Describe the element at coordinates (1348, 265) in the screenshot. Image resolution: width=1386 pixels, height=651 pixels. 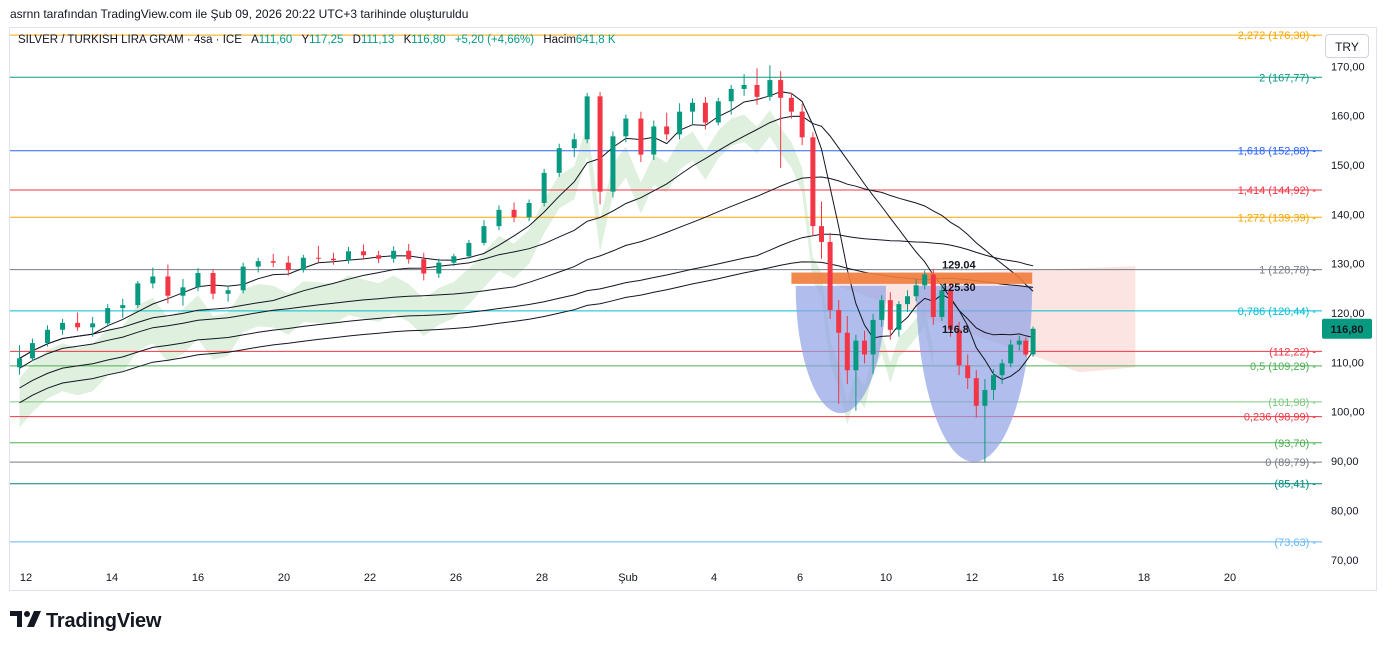
I see `y-tick-6: 130,00` at that location.